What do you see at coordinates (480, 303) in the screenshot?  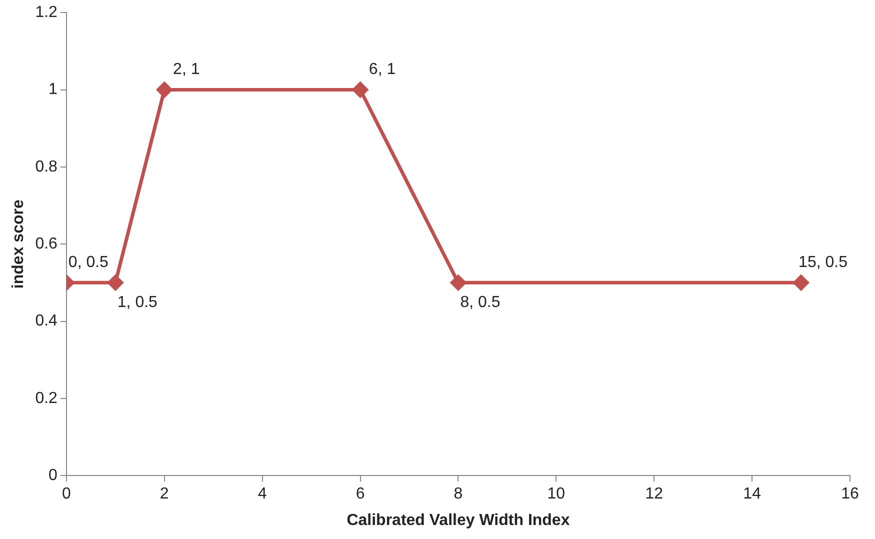 I see `data-label: 8, 0.5` at bounding box center [480, 303].